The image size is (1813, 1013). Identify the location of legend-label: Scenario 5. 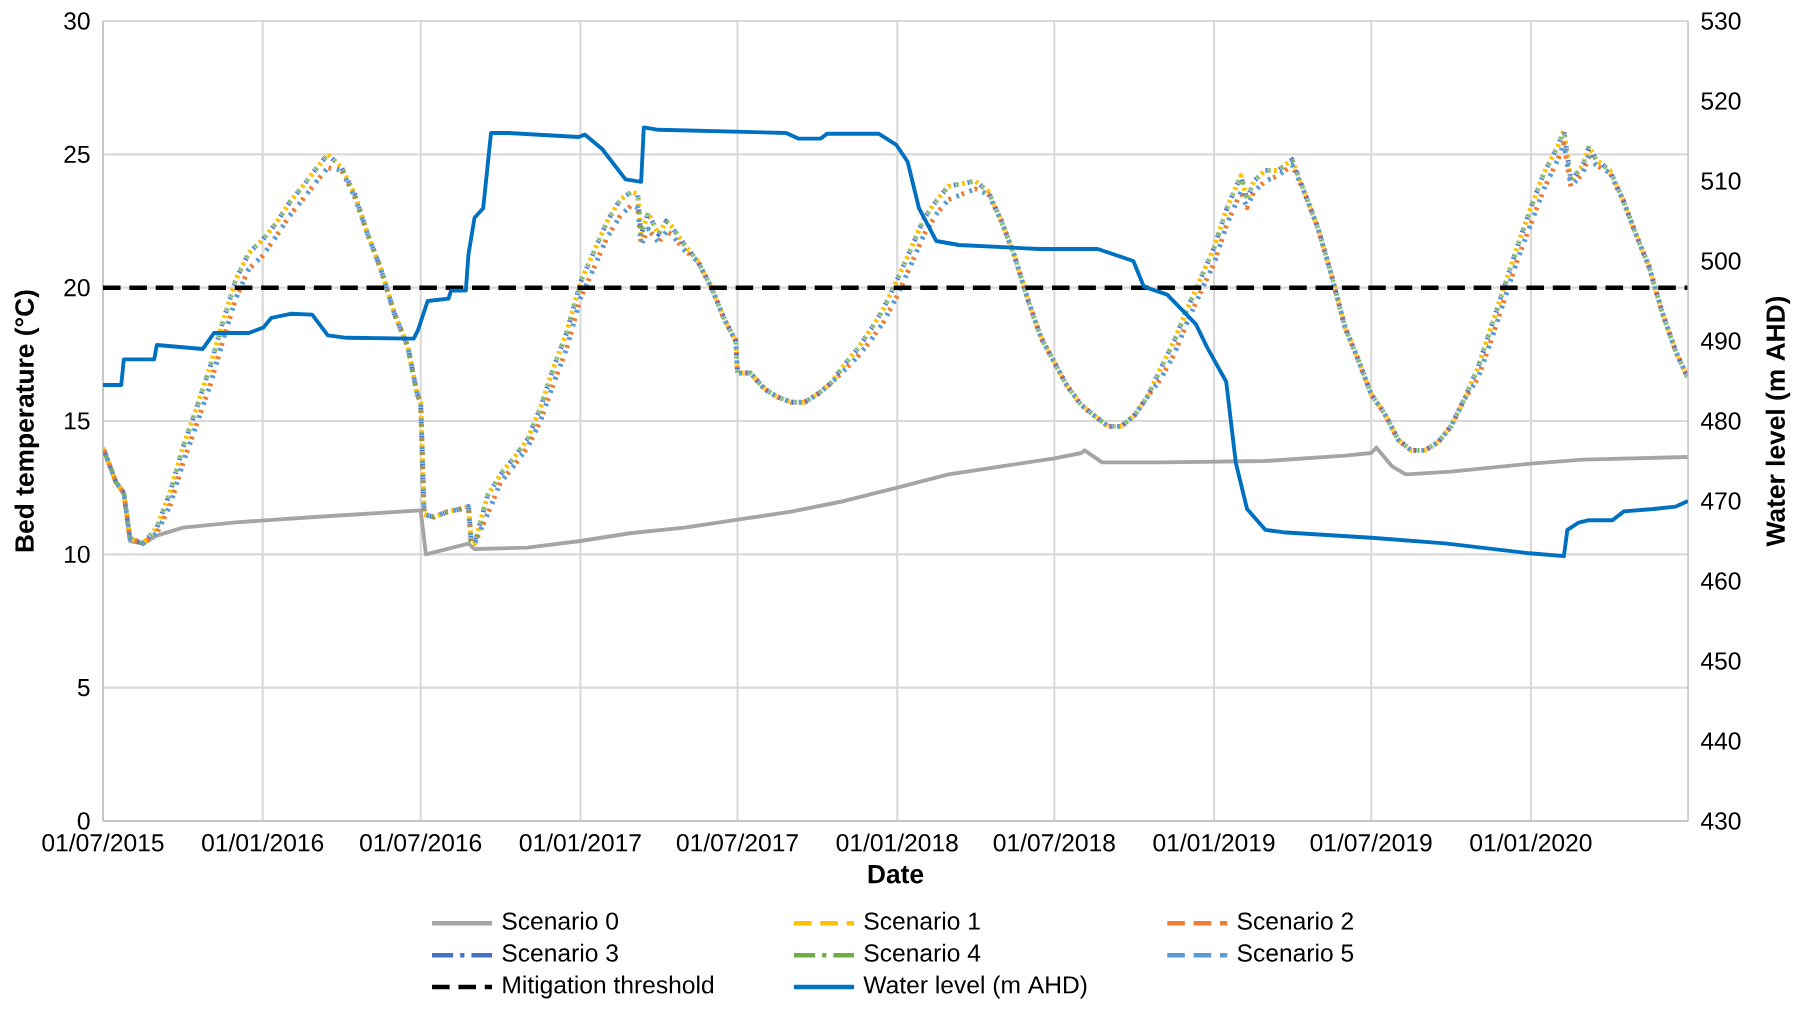
(1295, 952).